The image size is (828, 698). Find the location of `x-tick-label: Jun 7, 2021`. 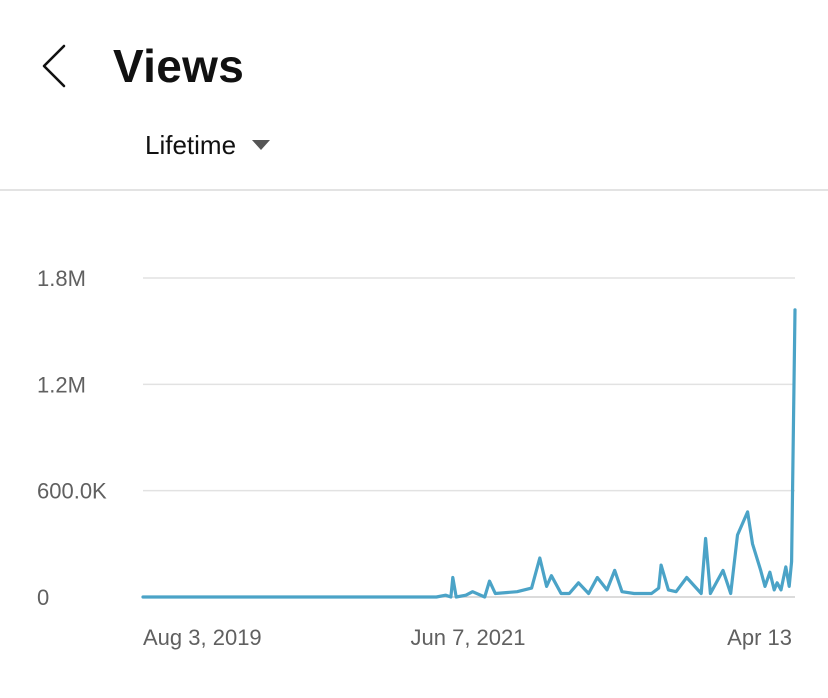

x-tick-label: Jun 7, 2021 is located at coordinates (468, 637).